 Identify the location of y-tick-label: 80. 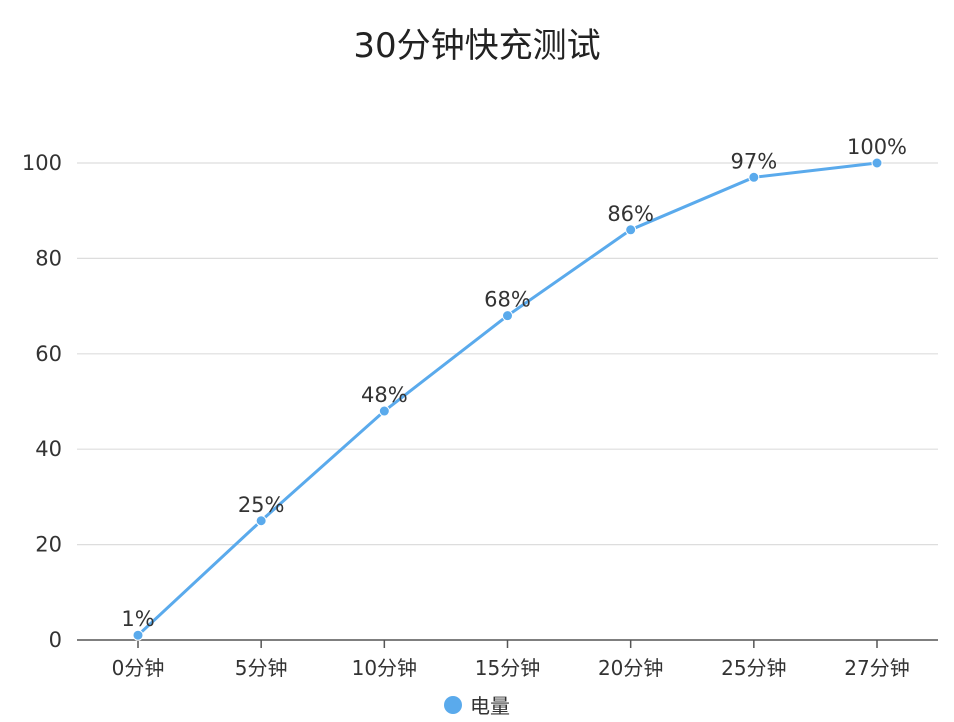
(48, 258).